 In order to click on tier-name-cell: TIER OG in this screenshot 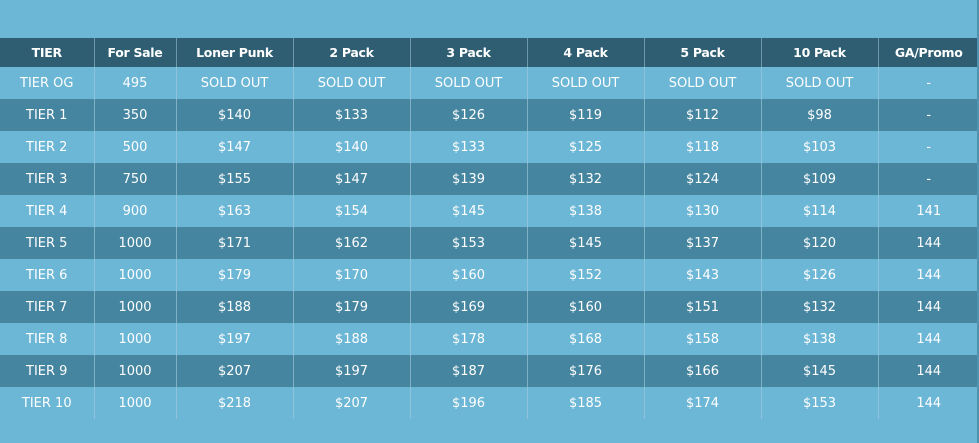, I will do `click(47, 83)`.